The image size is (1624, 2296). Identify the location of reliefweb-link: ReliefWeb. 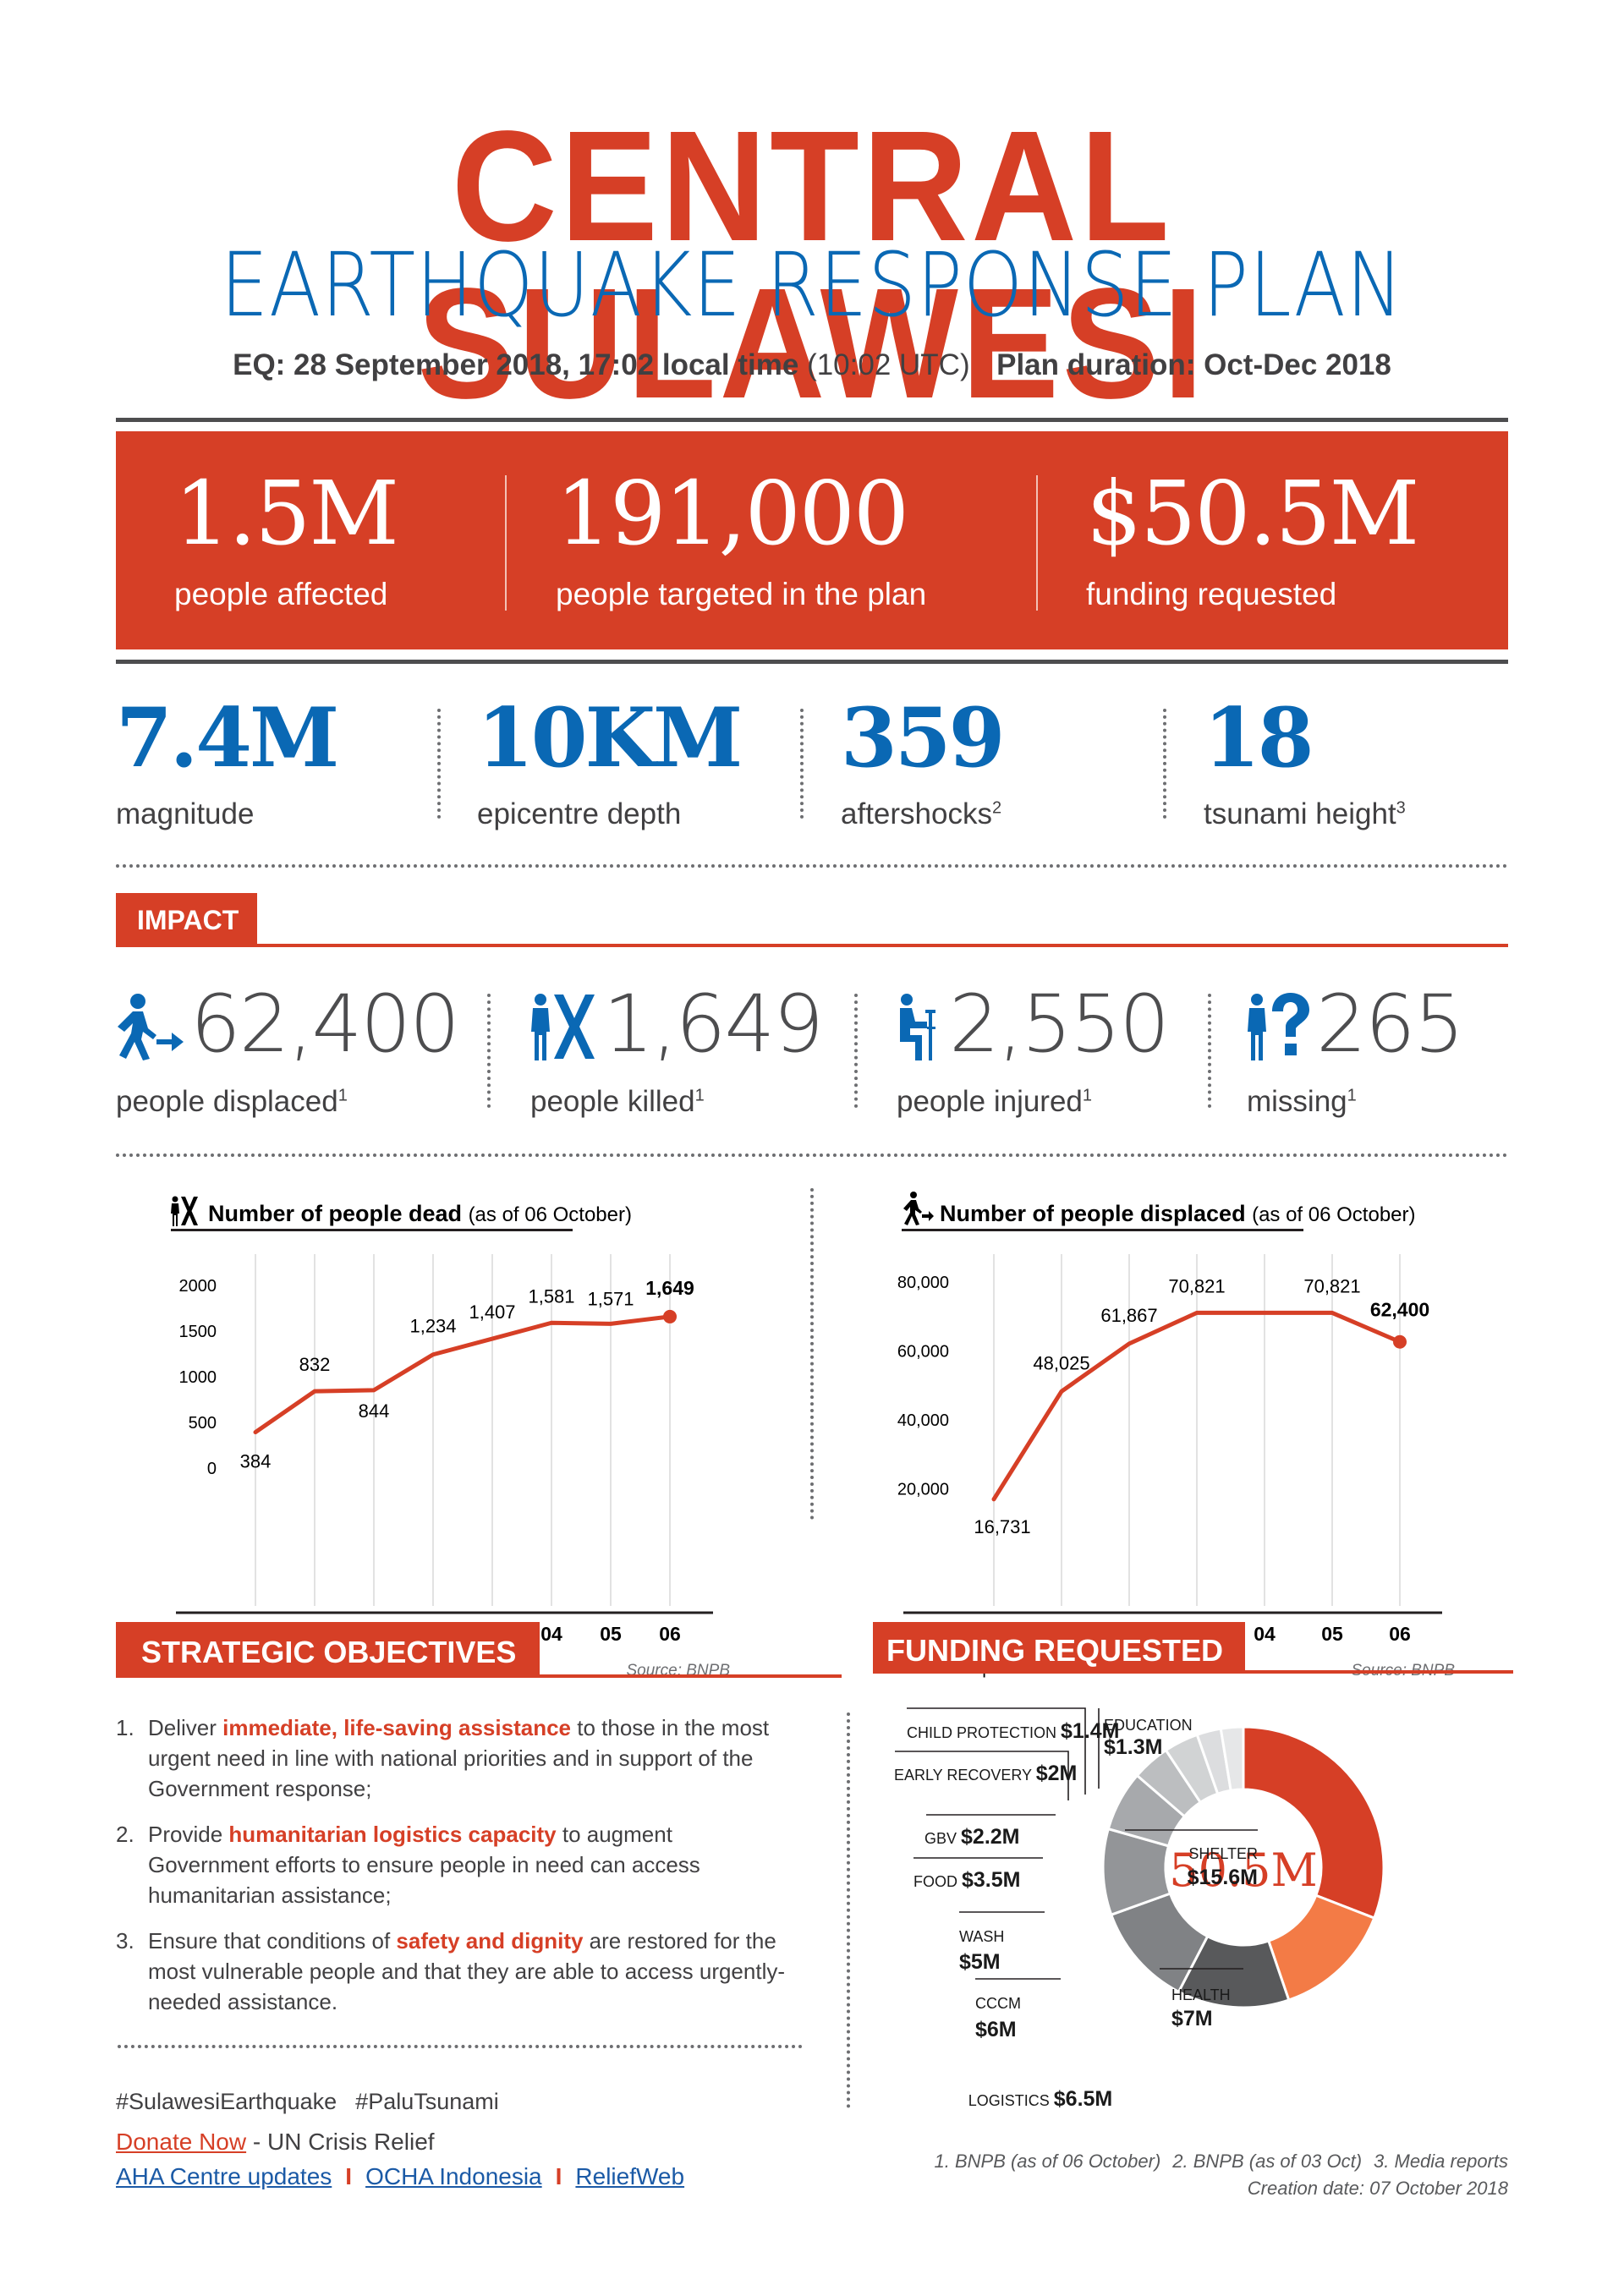
(630, 2176).